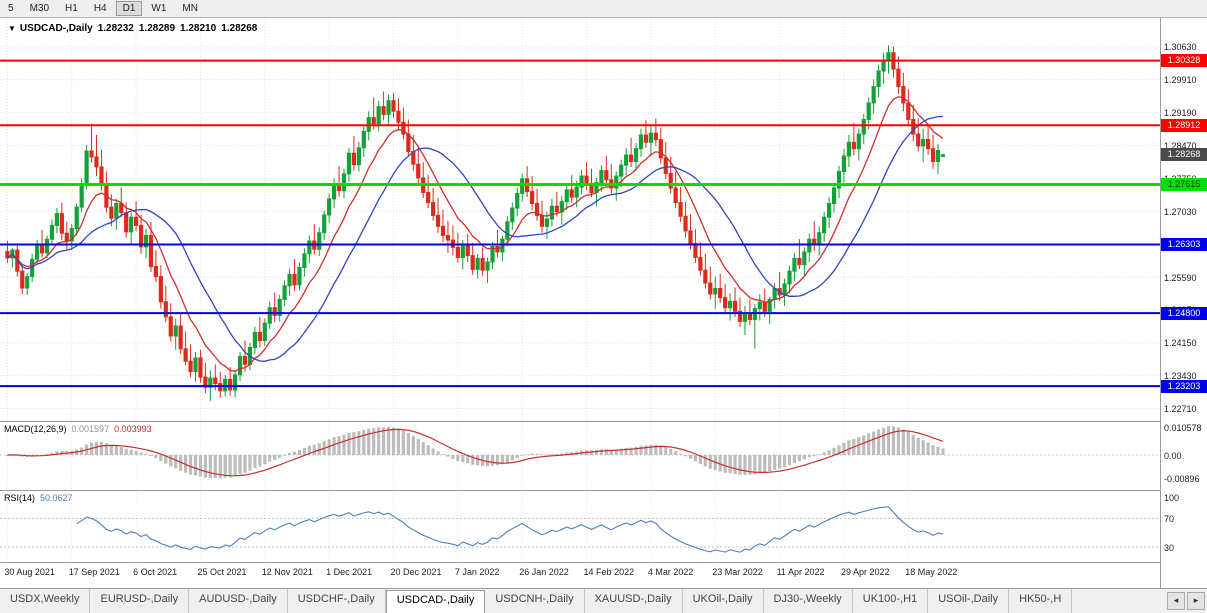  I want to click on ohlc-low: 1.28210, so click(198, 28).